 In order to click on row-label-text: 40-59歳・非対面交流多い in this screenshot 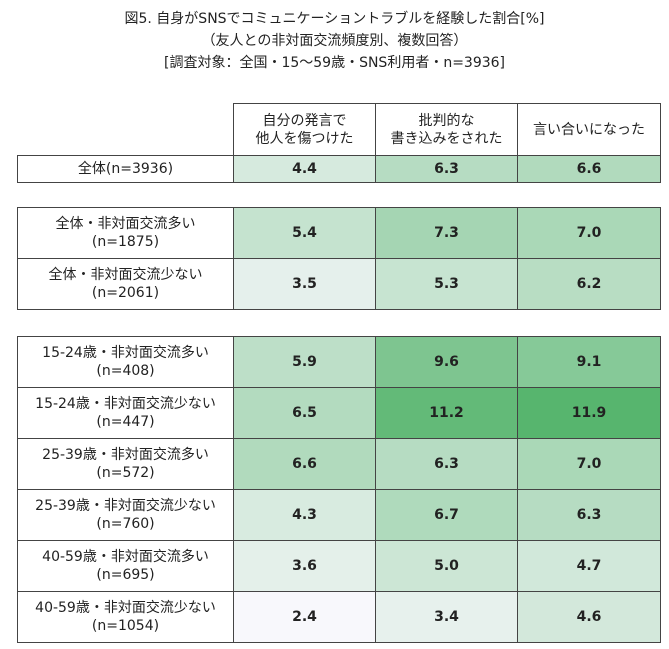, I will do `click(125, 557)`.